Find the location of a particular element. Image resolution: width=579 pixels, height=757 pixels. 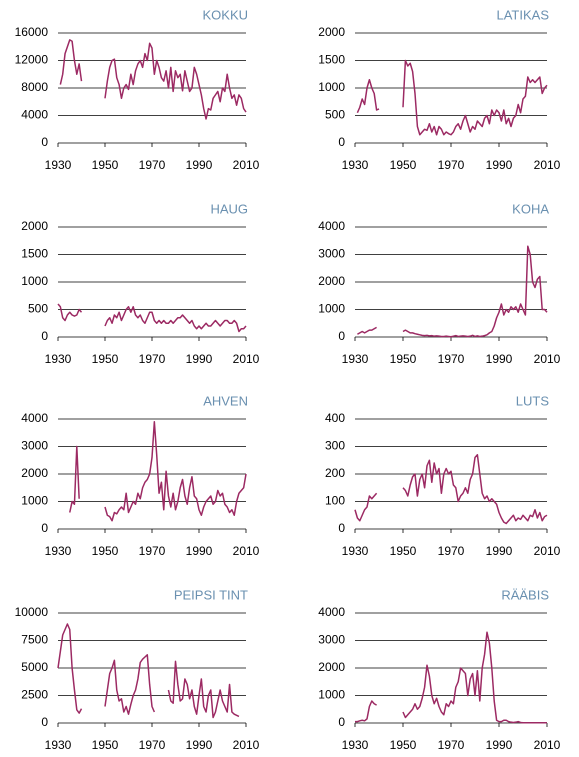

chart-title: KOKKU is located at coordinates (225, 14).